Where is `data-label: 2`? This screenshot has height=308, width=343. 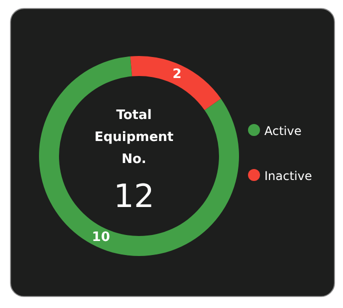
data-label: 2 is located at coordinates (177, 74).